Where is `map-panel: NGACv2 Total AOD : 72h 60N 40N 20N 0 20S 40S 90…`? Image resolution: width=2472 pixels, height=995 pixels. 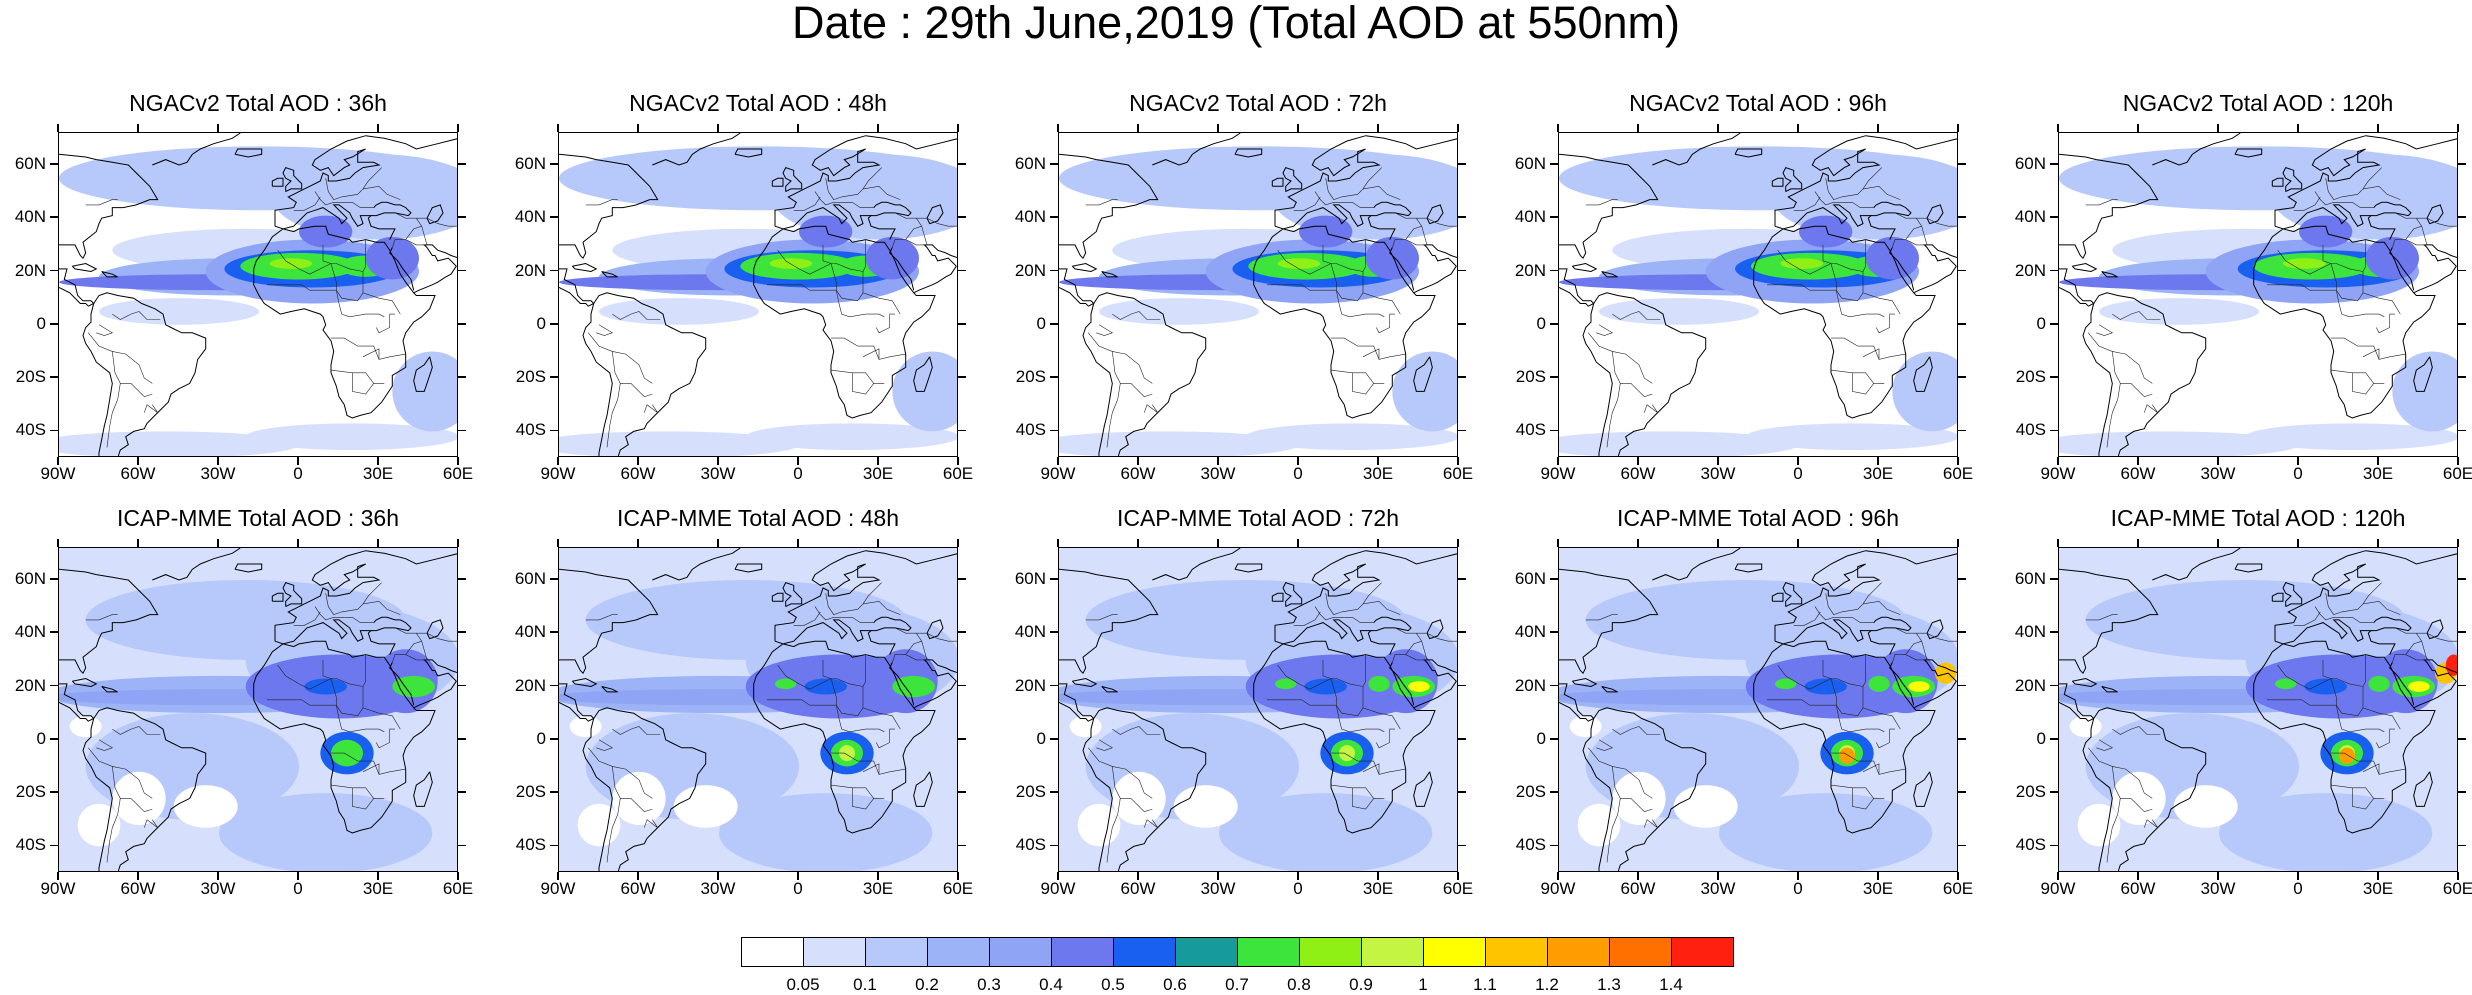
map-panel: NGACv2 Total AOD : 72h 60N 40N 20N 0 20S 40S 90… is located at coordinates (1244, 286).